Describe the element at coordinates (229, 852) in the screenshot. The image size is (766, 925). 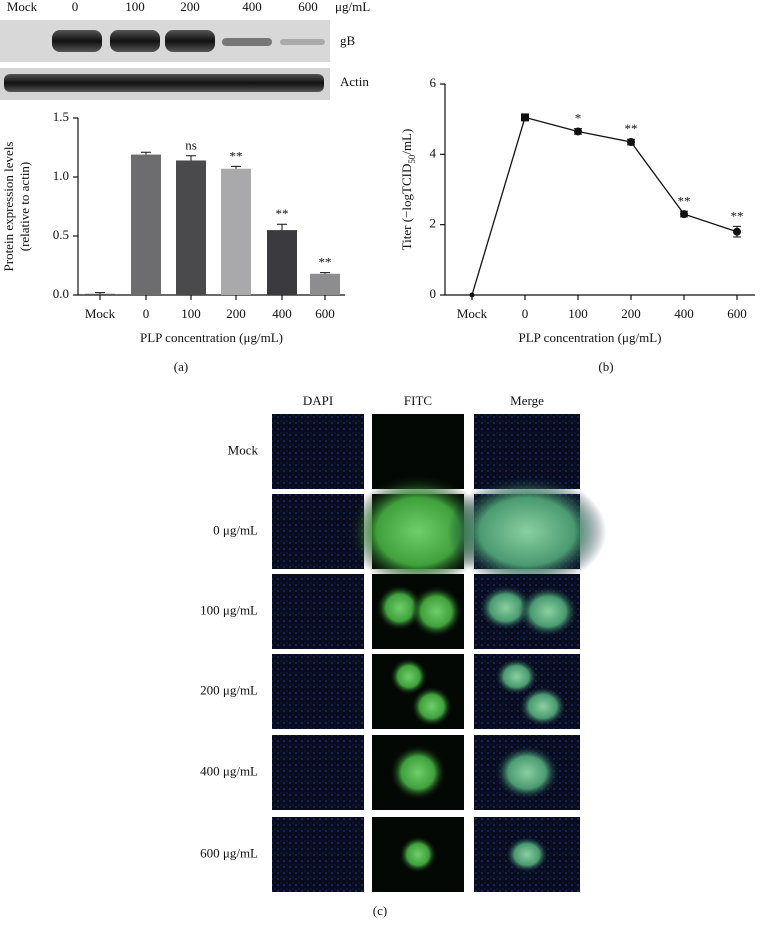
I see `row-label: 600 μg/mL` at that location.